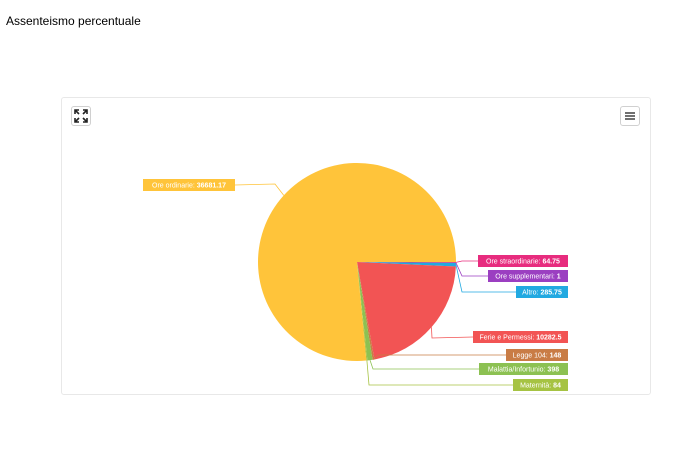 The height and width of the screenshot is (458, 688). Describe the element at coordinates (73, 21) in the screenshot. I see `page-title: Assenteismo percentuale` at that location.